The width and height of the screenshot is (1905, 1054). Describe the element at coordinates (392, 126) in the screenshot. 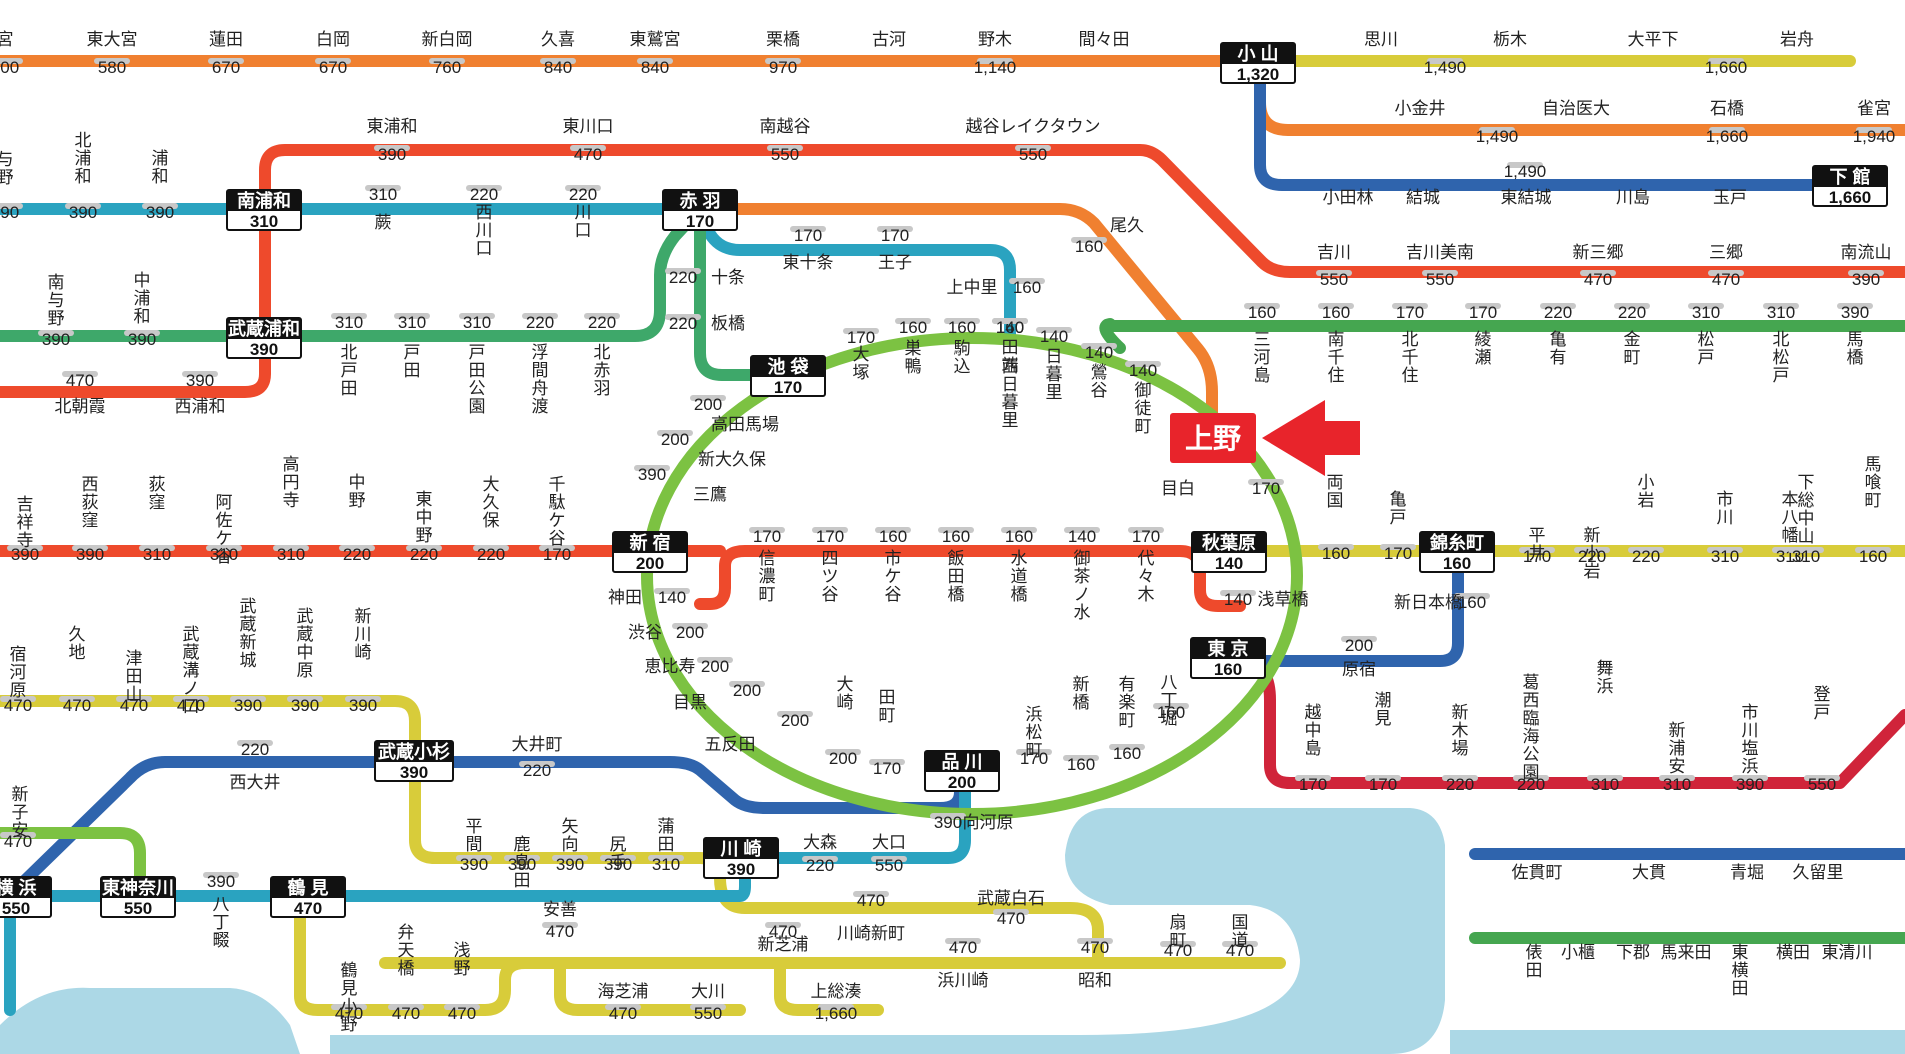

I see `station-name: 東浦和` at that location.